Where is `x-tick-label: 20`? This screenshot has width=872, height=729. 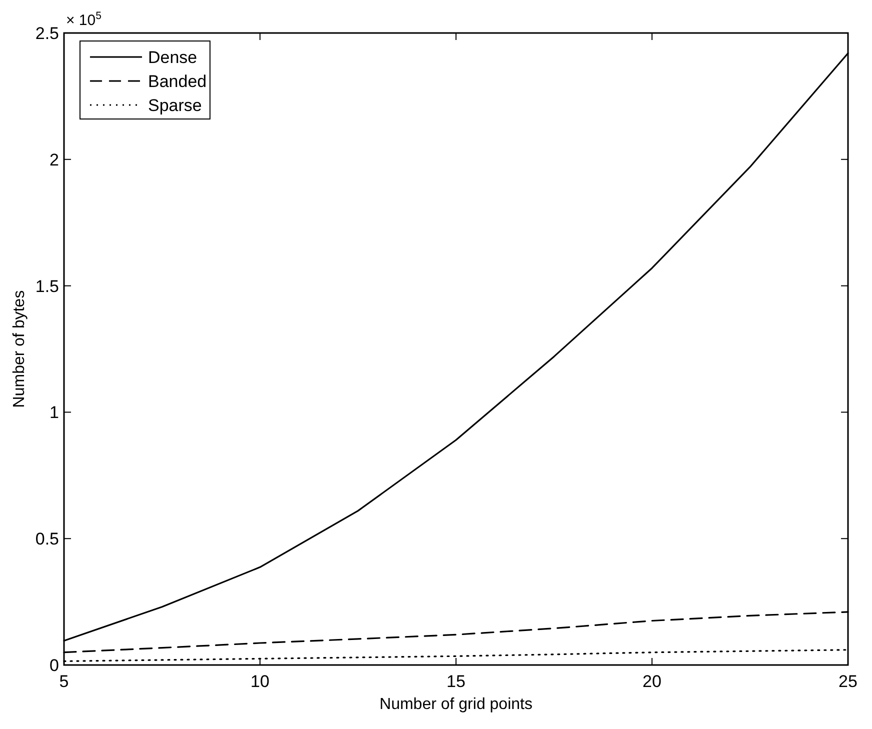 x-tick-label: 20 is located at coordinates (652, 681).